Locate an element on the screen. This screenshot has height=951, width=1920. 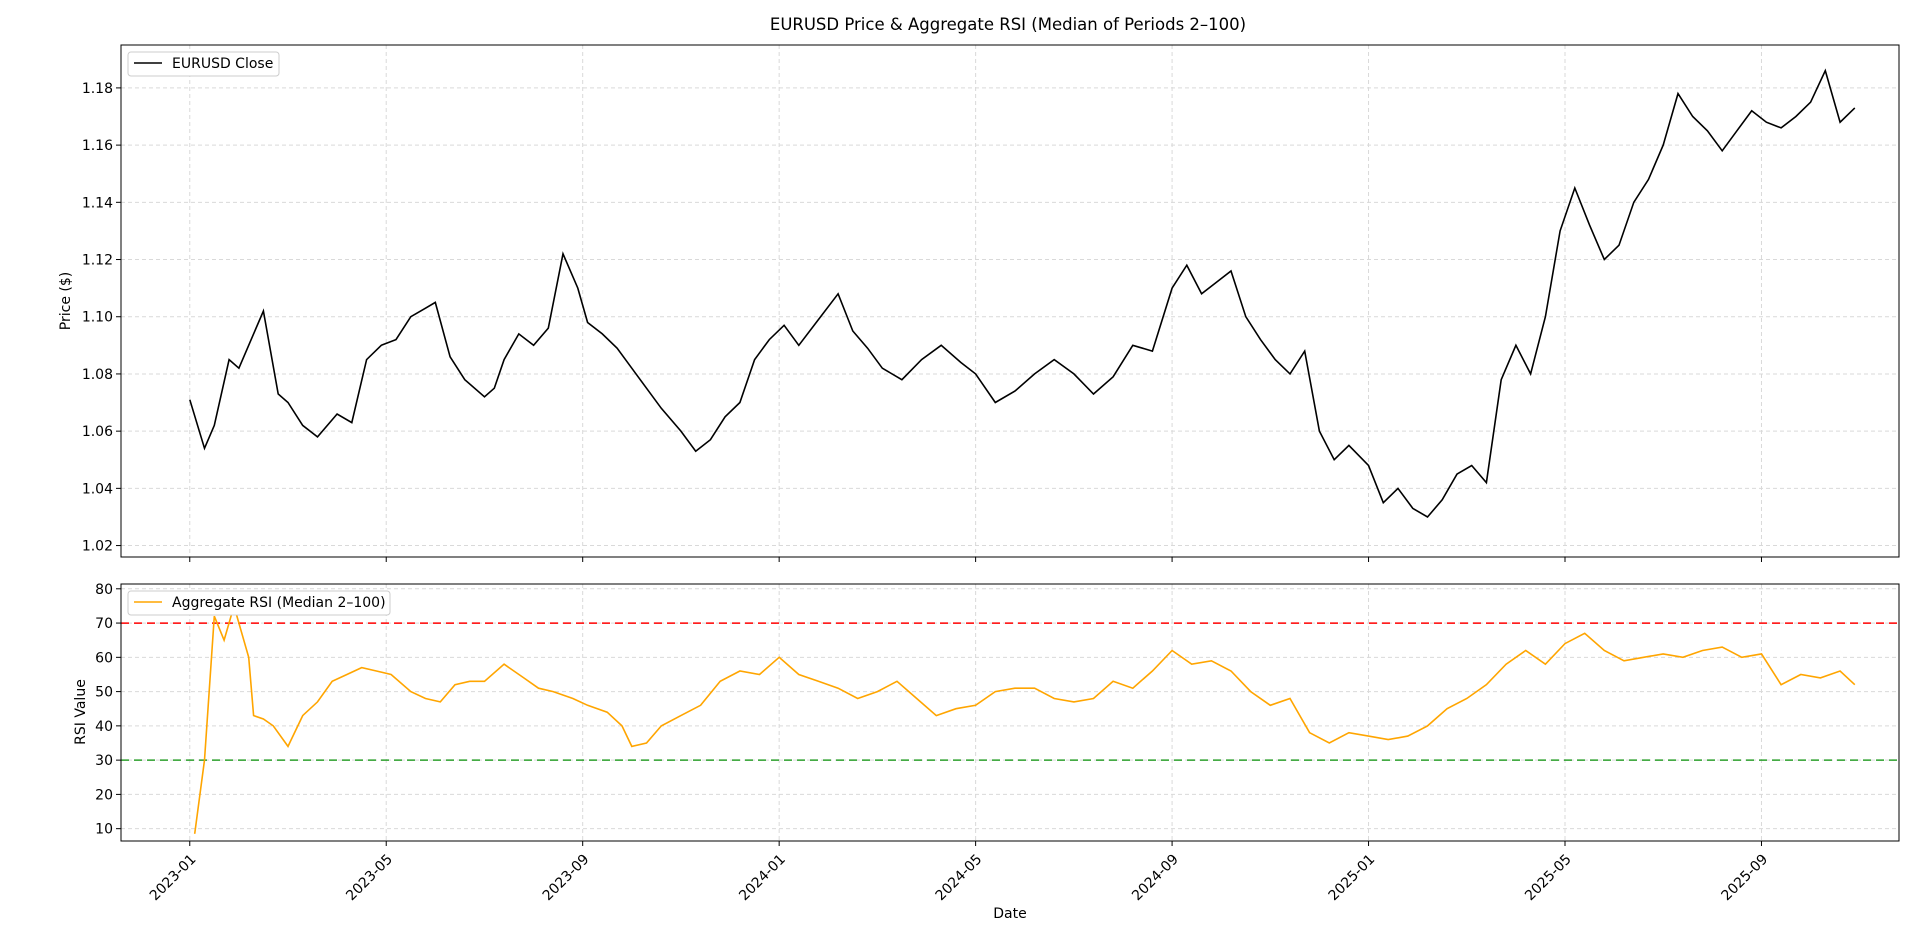
ytick-label: 20 is located at coordinates (104, 795).